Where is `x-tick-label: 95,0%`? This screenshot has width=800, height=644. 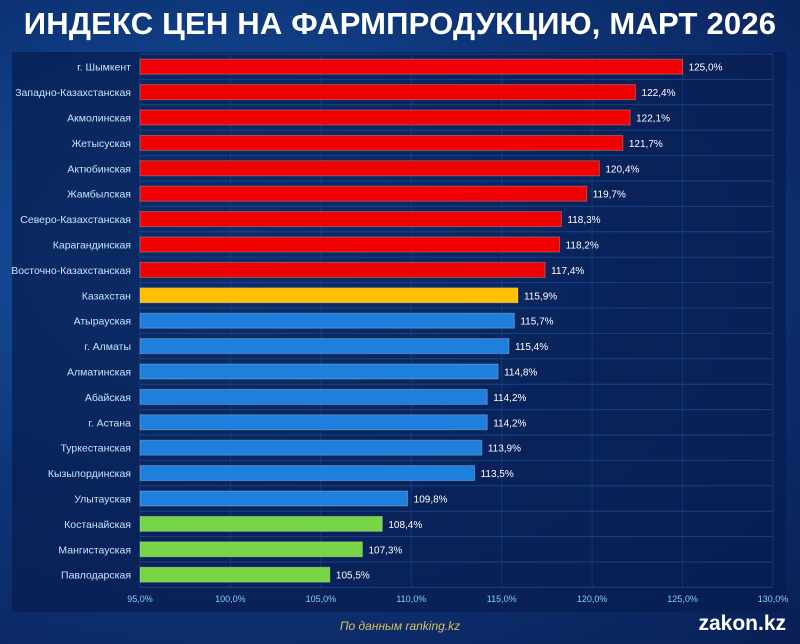 x-tick-label: 95,0% is located at coordinates (140, 599).